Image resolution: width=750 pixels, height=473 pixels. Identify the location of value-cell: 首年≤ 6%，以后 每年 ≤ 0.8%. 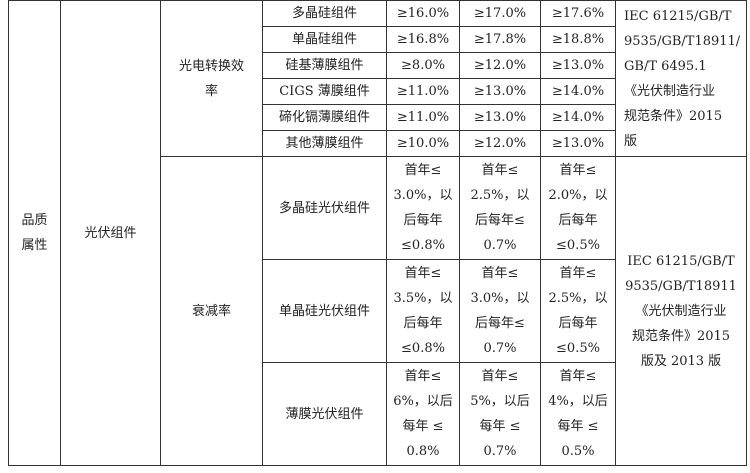
(423, 414).